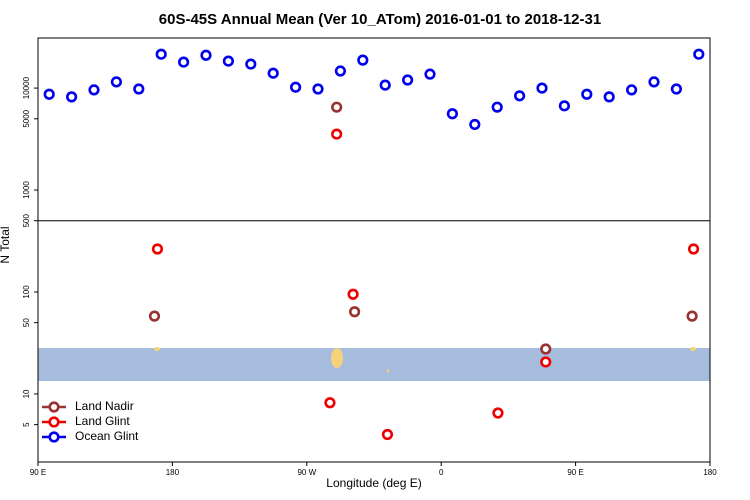 This screenshot has height=500, width=750. What do you see at coordinates (26, 221) in the screenshot?
I see `y-tick-label: 500` at bounding box center [26, 221].